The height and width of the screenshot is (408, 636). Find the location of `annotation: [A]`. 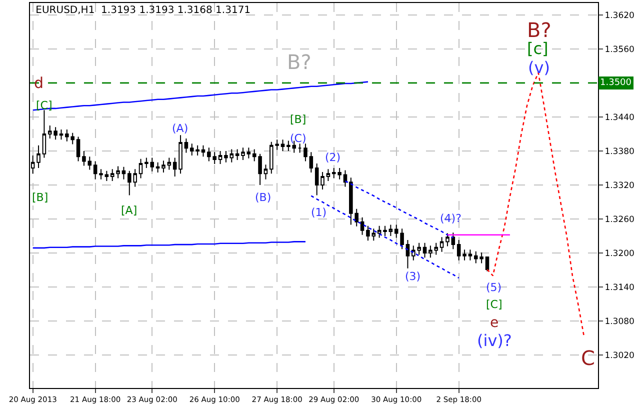

annotation: [A] is located at coordinates (129, 210).